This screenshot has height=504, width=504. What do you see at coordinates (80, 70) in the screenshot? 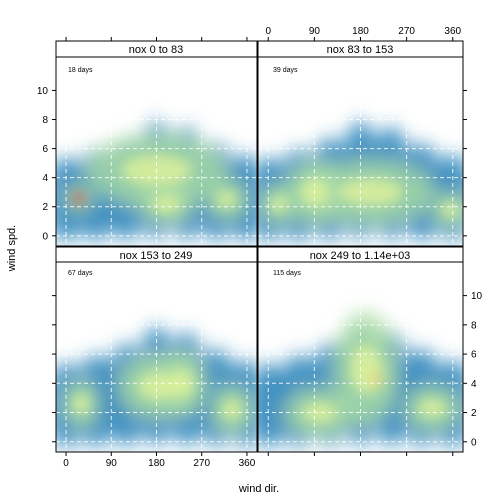
I see `days-count-label: 18 days` at bounding box center [80, 70].